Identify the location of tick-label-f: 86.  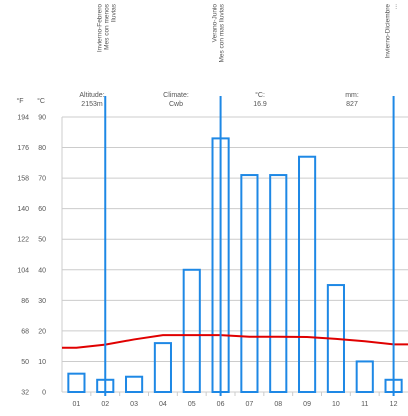
(25, 301).